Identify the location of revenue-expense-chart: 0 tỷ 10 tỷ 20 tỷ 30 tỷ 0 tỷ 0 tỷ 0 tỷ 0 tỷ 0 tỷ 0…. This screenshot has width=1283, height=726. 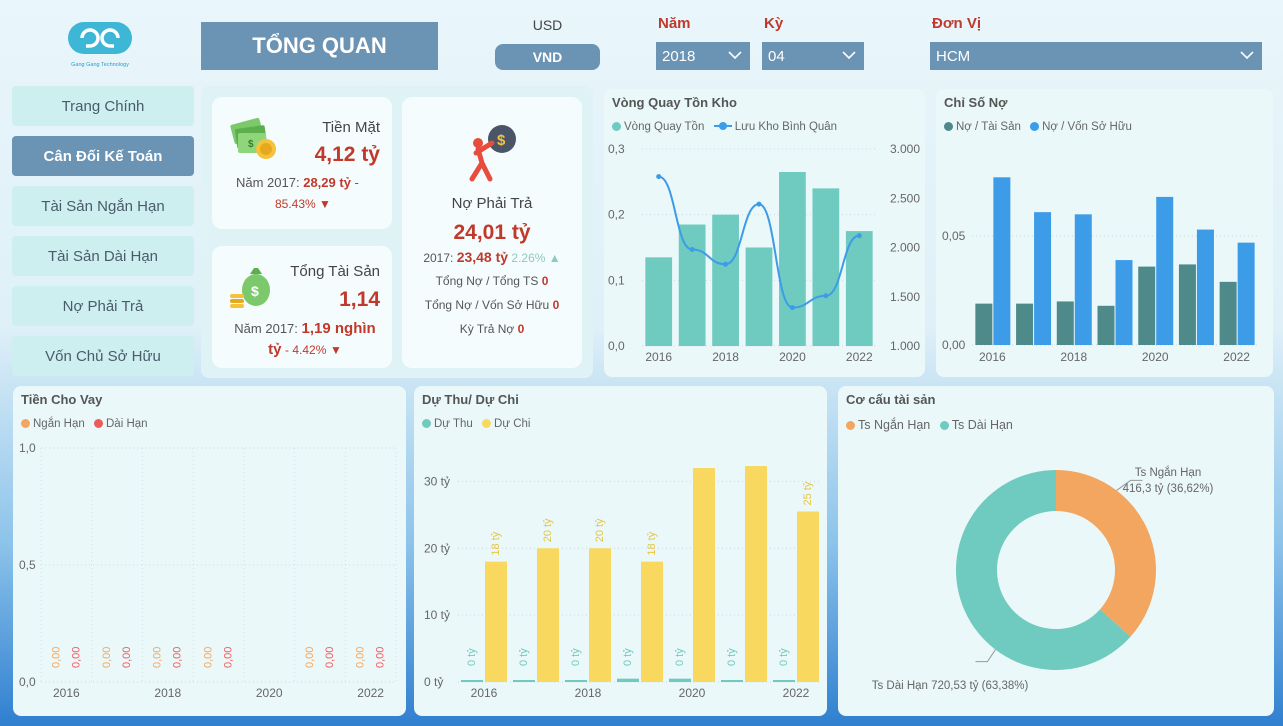
(623, 583).